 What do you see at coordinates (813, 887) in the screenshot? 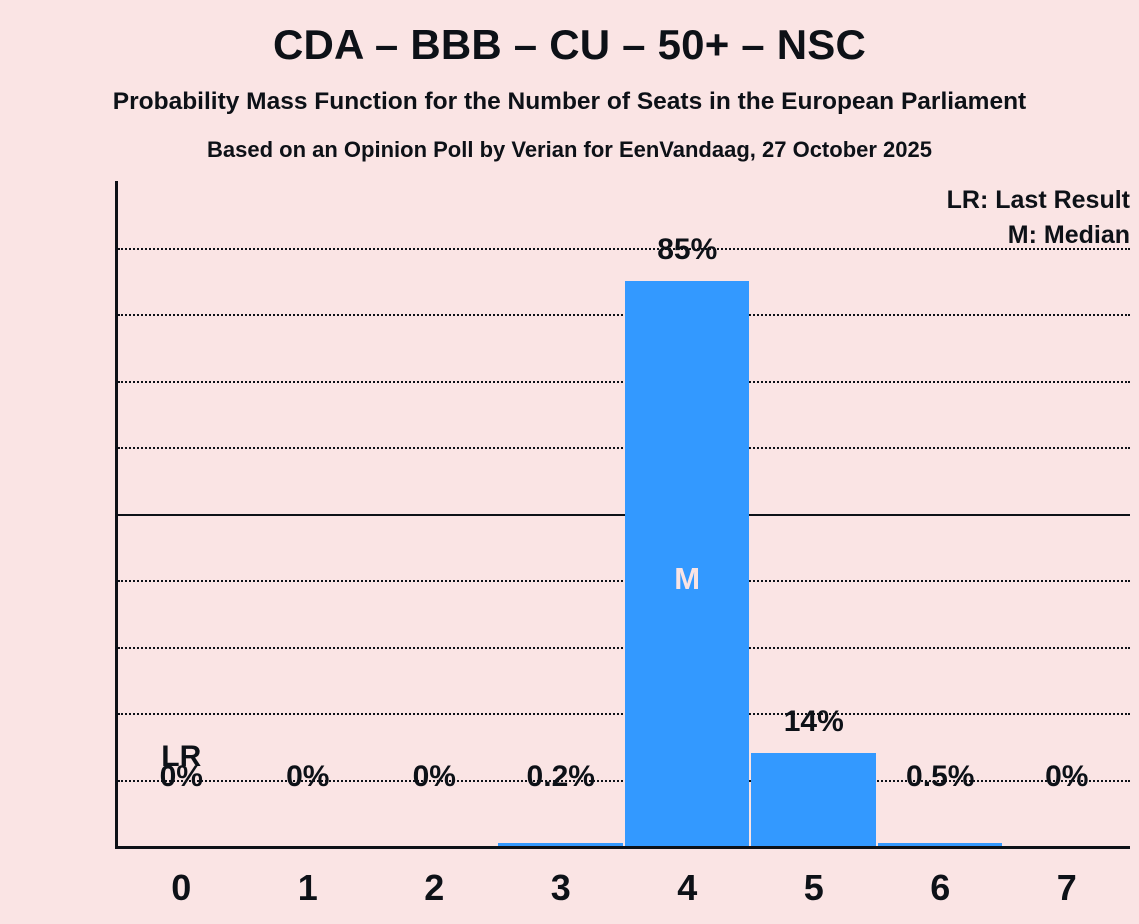
I see `x-tick-5: 5` at bounding box center [813, 887].